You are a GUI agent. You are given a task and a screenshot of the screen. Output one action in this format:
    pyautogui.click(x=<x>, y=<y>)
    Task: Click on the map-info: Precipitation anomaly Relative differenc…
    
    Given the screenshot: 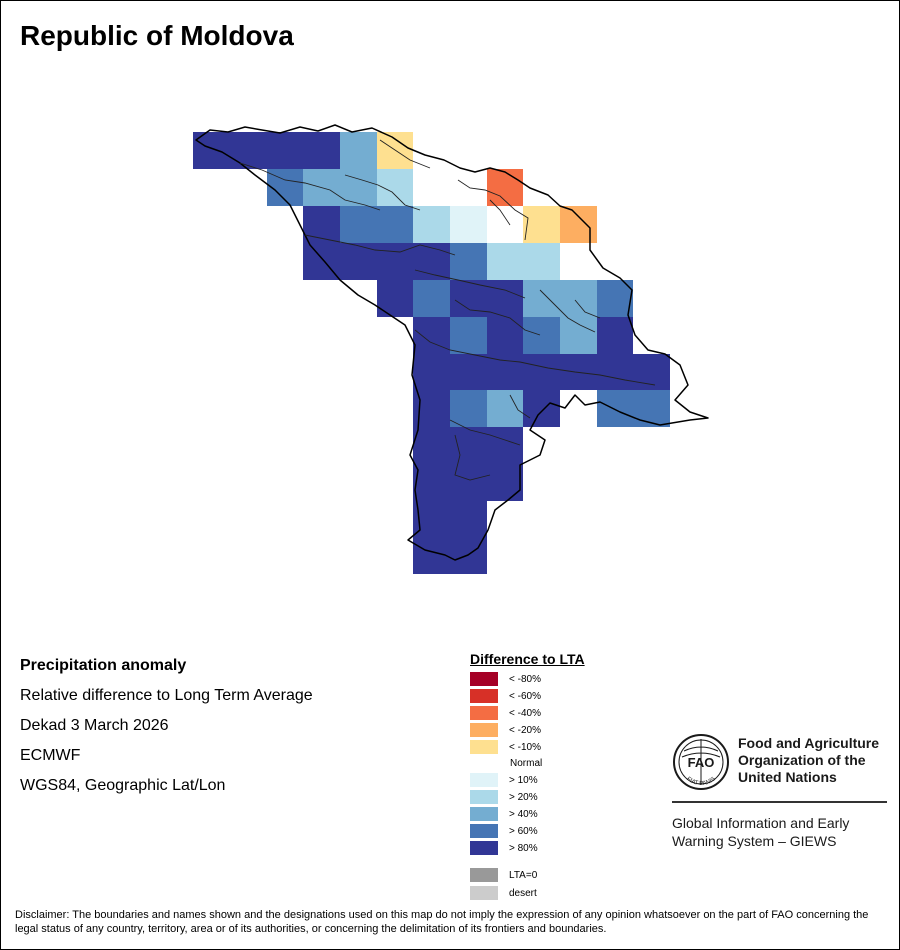 What is the action you would take?
    pyautogui.click(x=166, y=731)
    